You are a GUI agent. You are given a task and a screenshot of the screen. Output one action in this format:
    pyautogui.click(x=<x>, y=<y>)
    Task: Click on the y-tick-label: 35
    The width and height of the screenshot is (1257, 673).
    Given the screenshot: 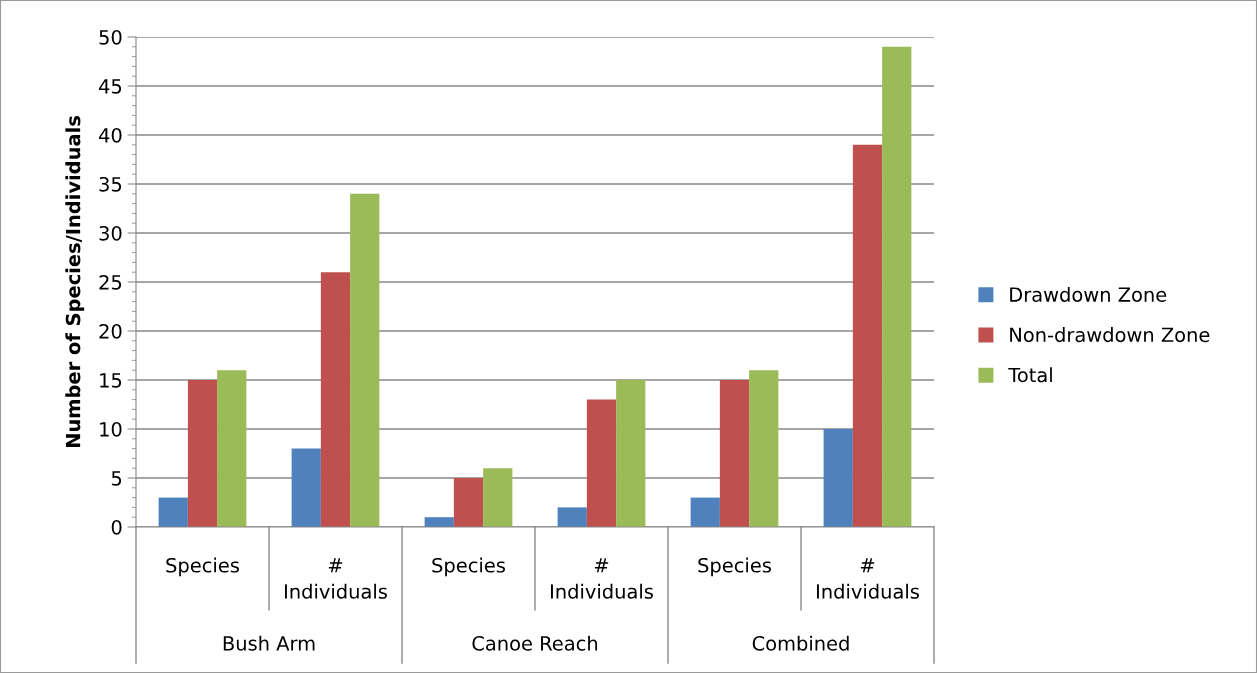 What is the action you would take?
    pyautogui.click(x=110, y=184)
    